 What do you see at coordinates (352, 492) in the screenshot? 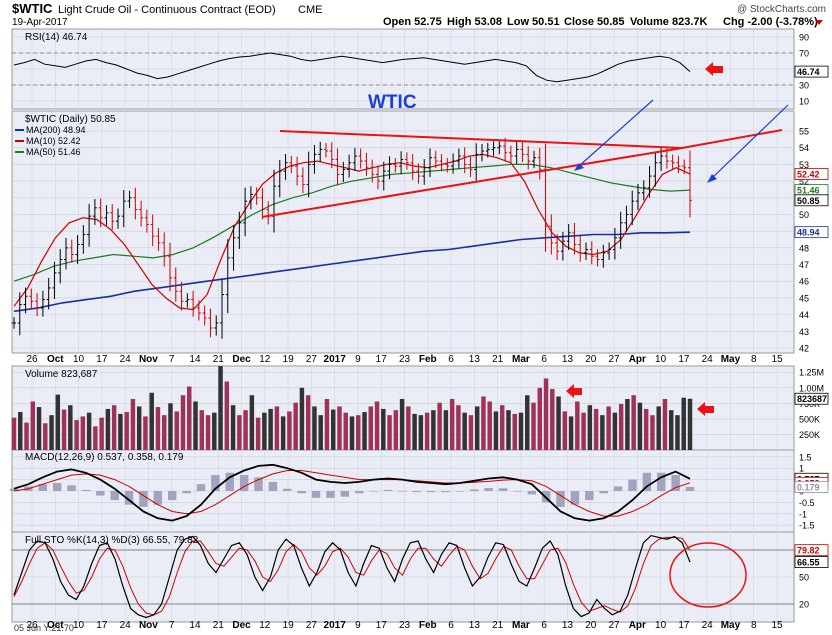
I see `macd-line` at bounding box center [352, 492].